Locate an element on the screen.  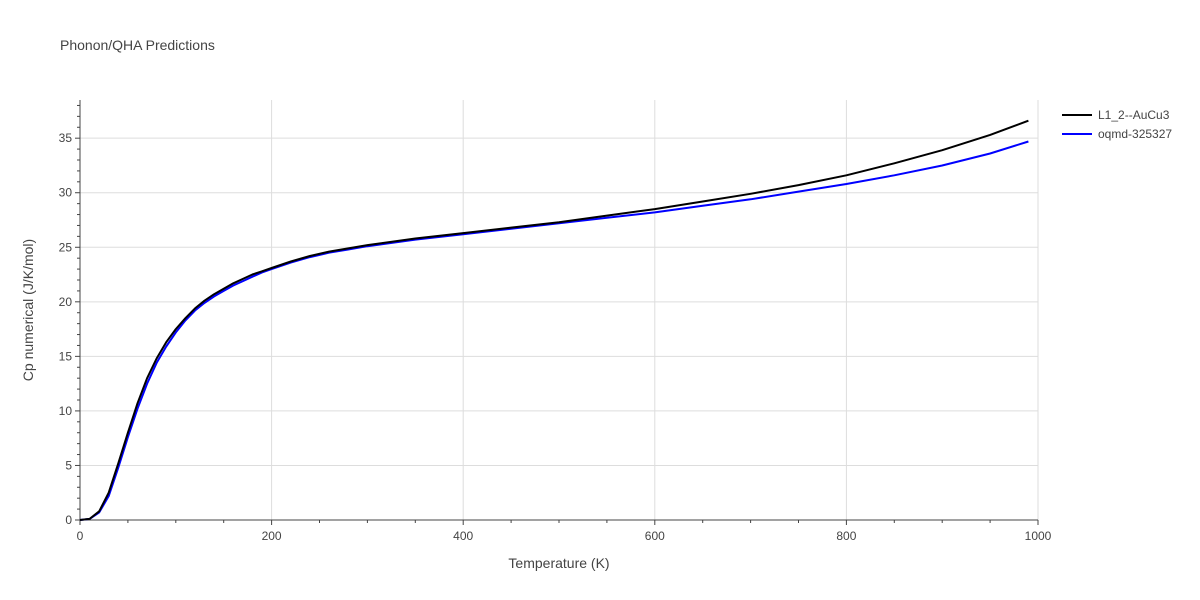
x-tick-label: 0 is located at coordinates (80, 536).